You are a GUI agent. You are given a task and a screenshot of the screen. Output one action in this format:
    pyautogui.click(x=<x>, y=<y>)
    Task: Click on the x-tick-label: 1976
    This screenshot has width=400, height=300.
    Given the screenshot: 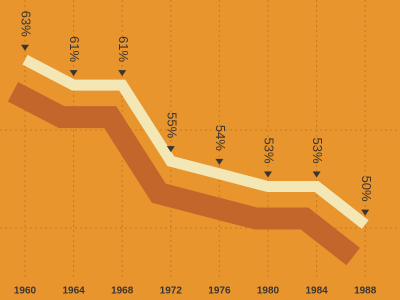 What is the action you would take?
    pyautogui.click(x=219, y=291)
    